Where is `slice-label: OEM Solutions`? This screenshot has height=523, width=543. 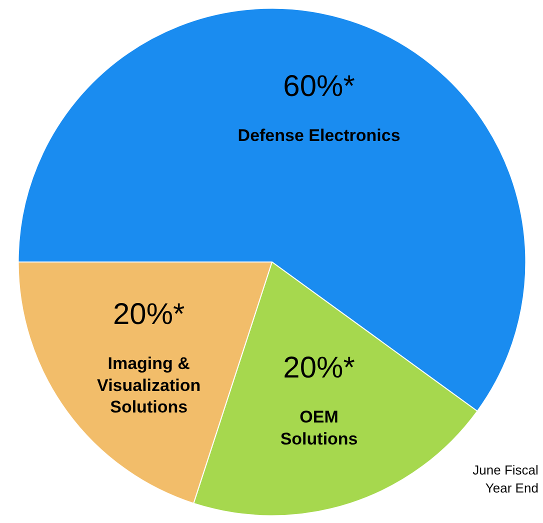 slice-label: OEM Solutions is located at coordinates (319, 428).